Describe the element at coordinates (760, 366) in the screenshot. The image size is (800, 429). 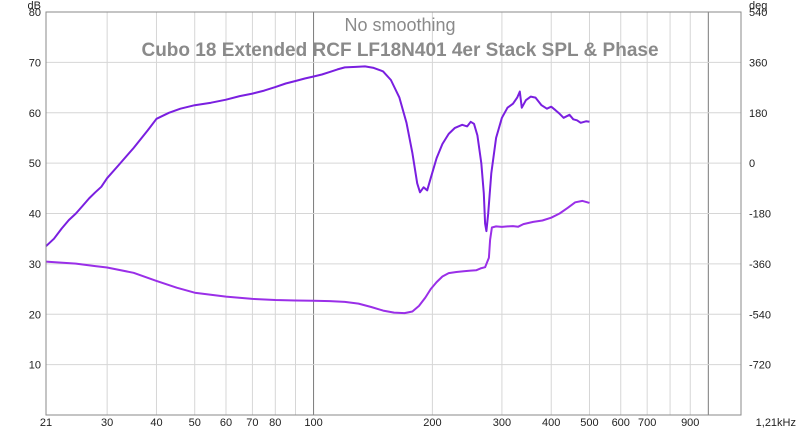
I see `right-y-tick-label: -720` at that location.